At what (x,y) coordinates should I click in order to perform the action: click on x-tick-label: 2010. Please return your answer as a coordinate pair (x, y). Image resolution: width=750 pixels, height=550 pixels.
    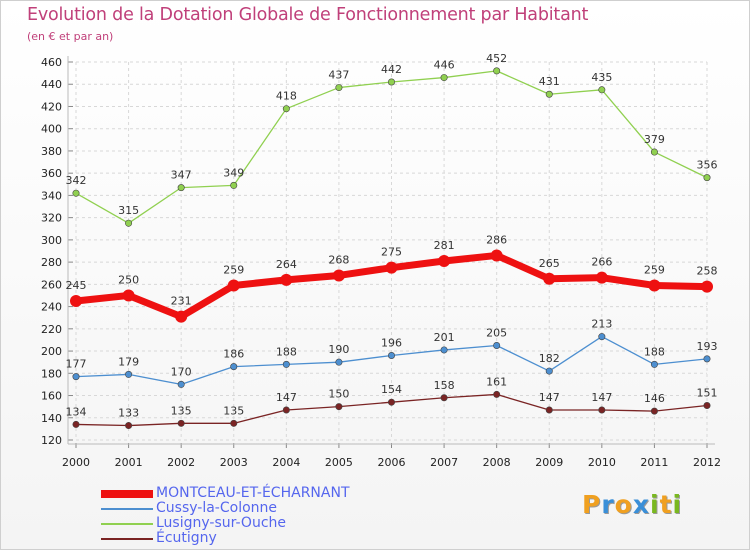
    Looking at the image, I should click on (602, 462).